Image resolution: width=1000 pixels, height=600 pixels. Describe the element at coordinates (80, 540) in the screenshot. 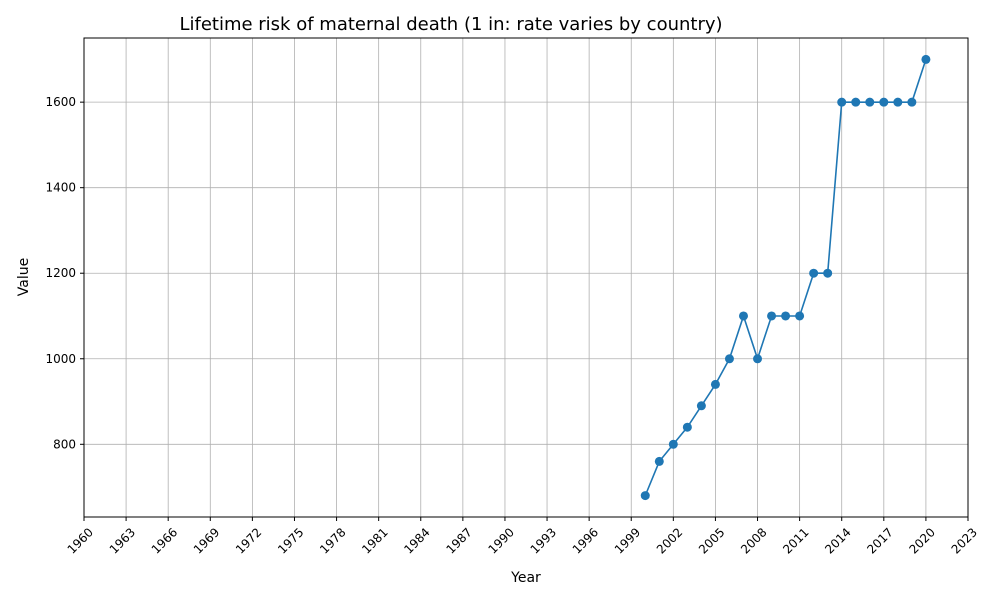

I see `x-tick-label: 1960` at that location.